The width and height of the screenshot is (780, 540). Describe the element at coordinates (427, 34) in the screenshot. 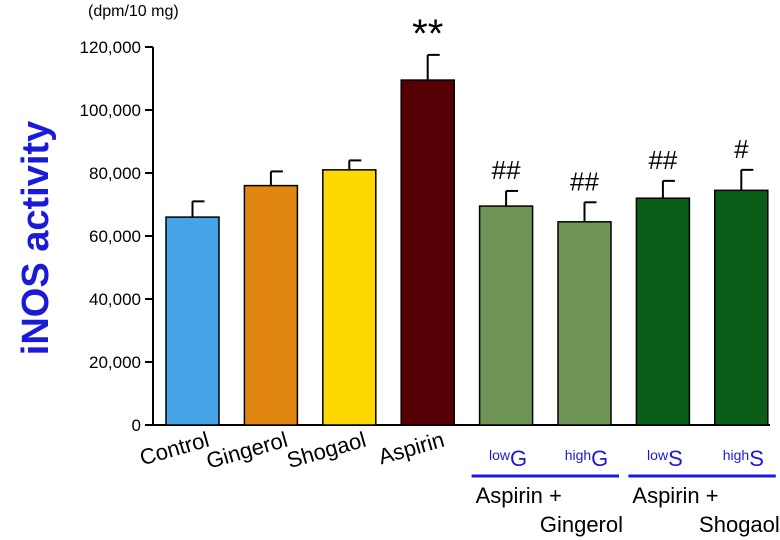

I see `significance-marker: **` at that location.